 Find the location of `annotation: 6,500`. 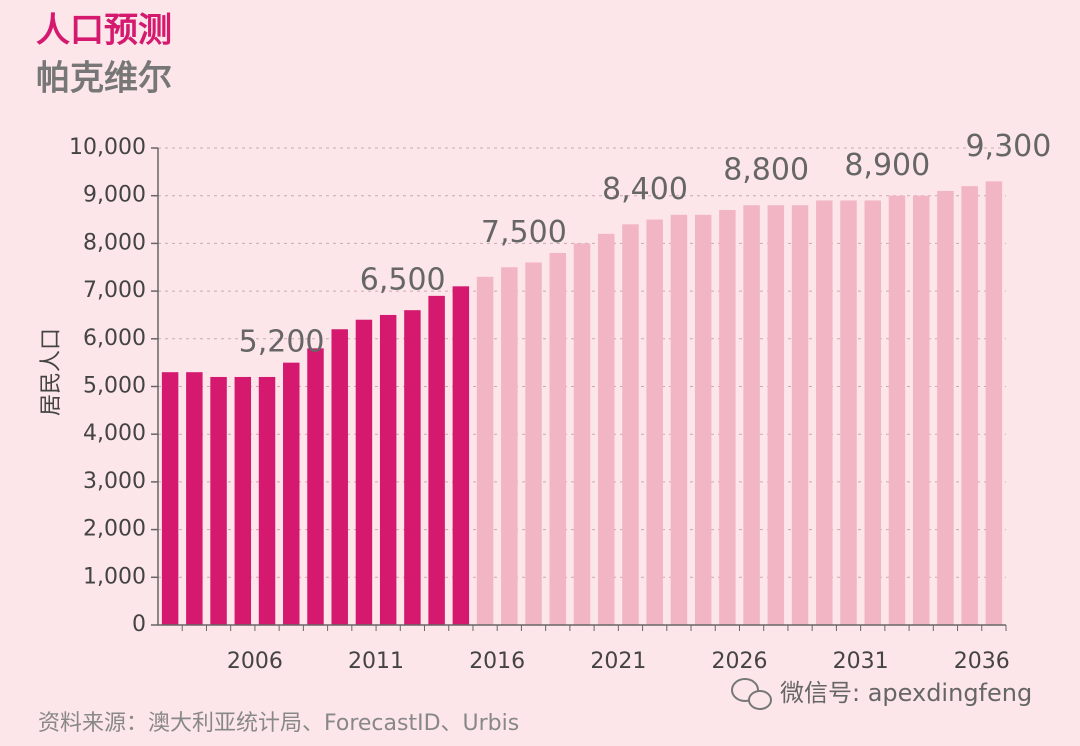

annotation: 6,500 is located at coordinates (403, 279).